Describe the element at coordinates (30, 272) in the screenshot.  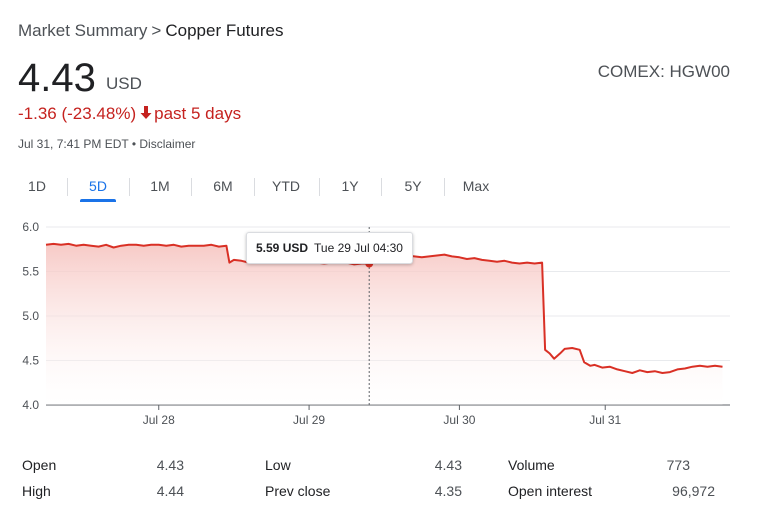
I see `y-tick-label: 5.5` at that location.